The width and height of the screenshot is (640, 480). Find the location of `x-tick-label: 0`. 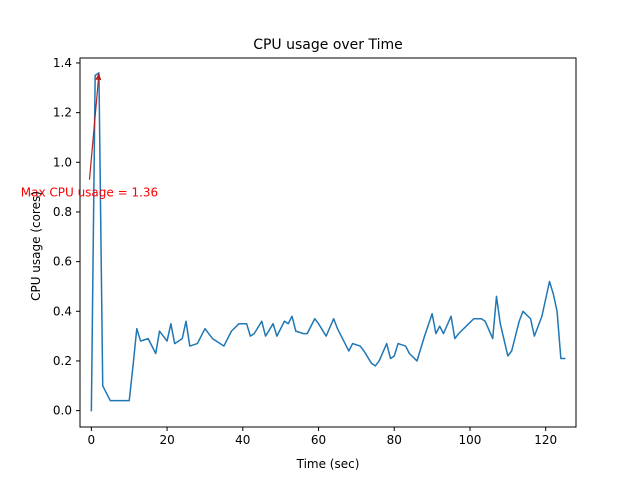

x-tick-label: 0 is located at coordinates (92, 440).